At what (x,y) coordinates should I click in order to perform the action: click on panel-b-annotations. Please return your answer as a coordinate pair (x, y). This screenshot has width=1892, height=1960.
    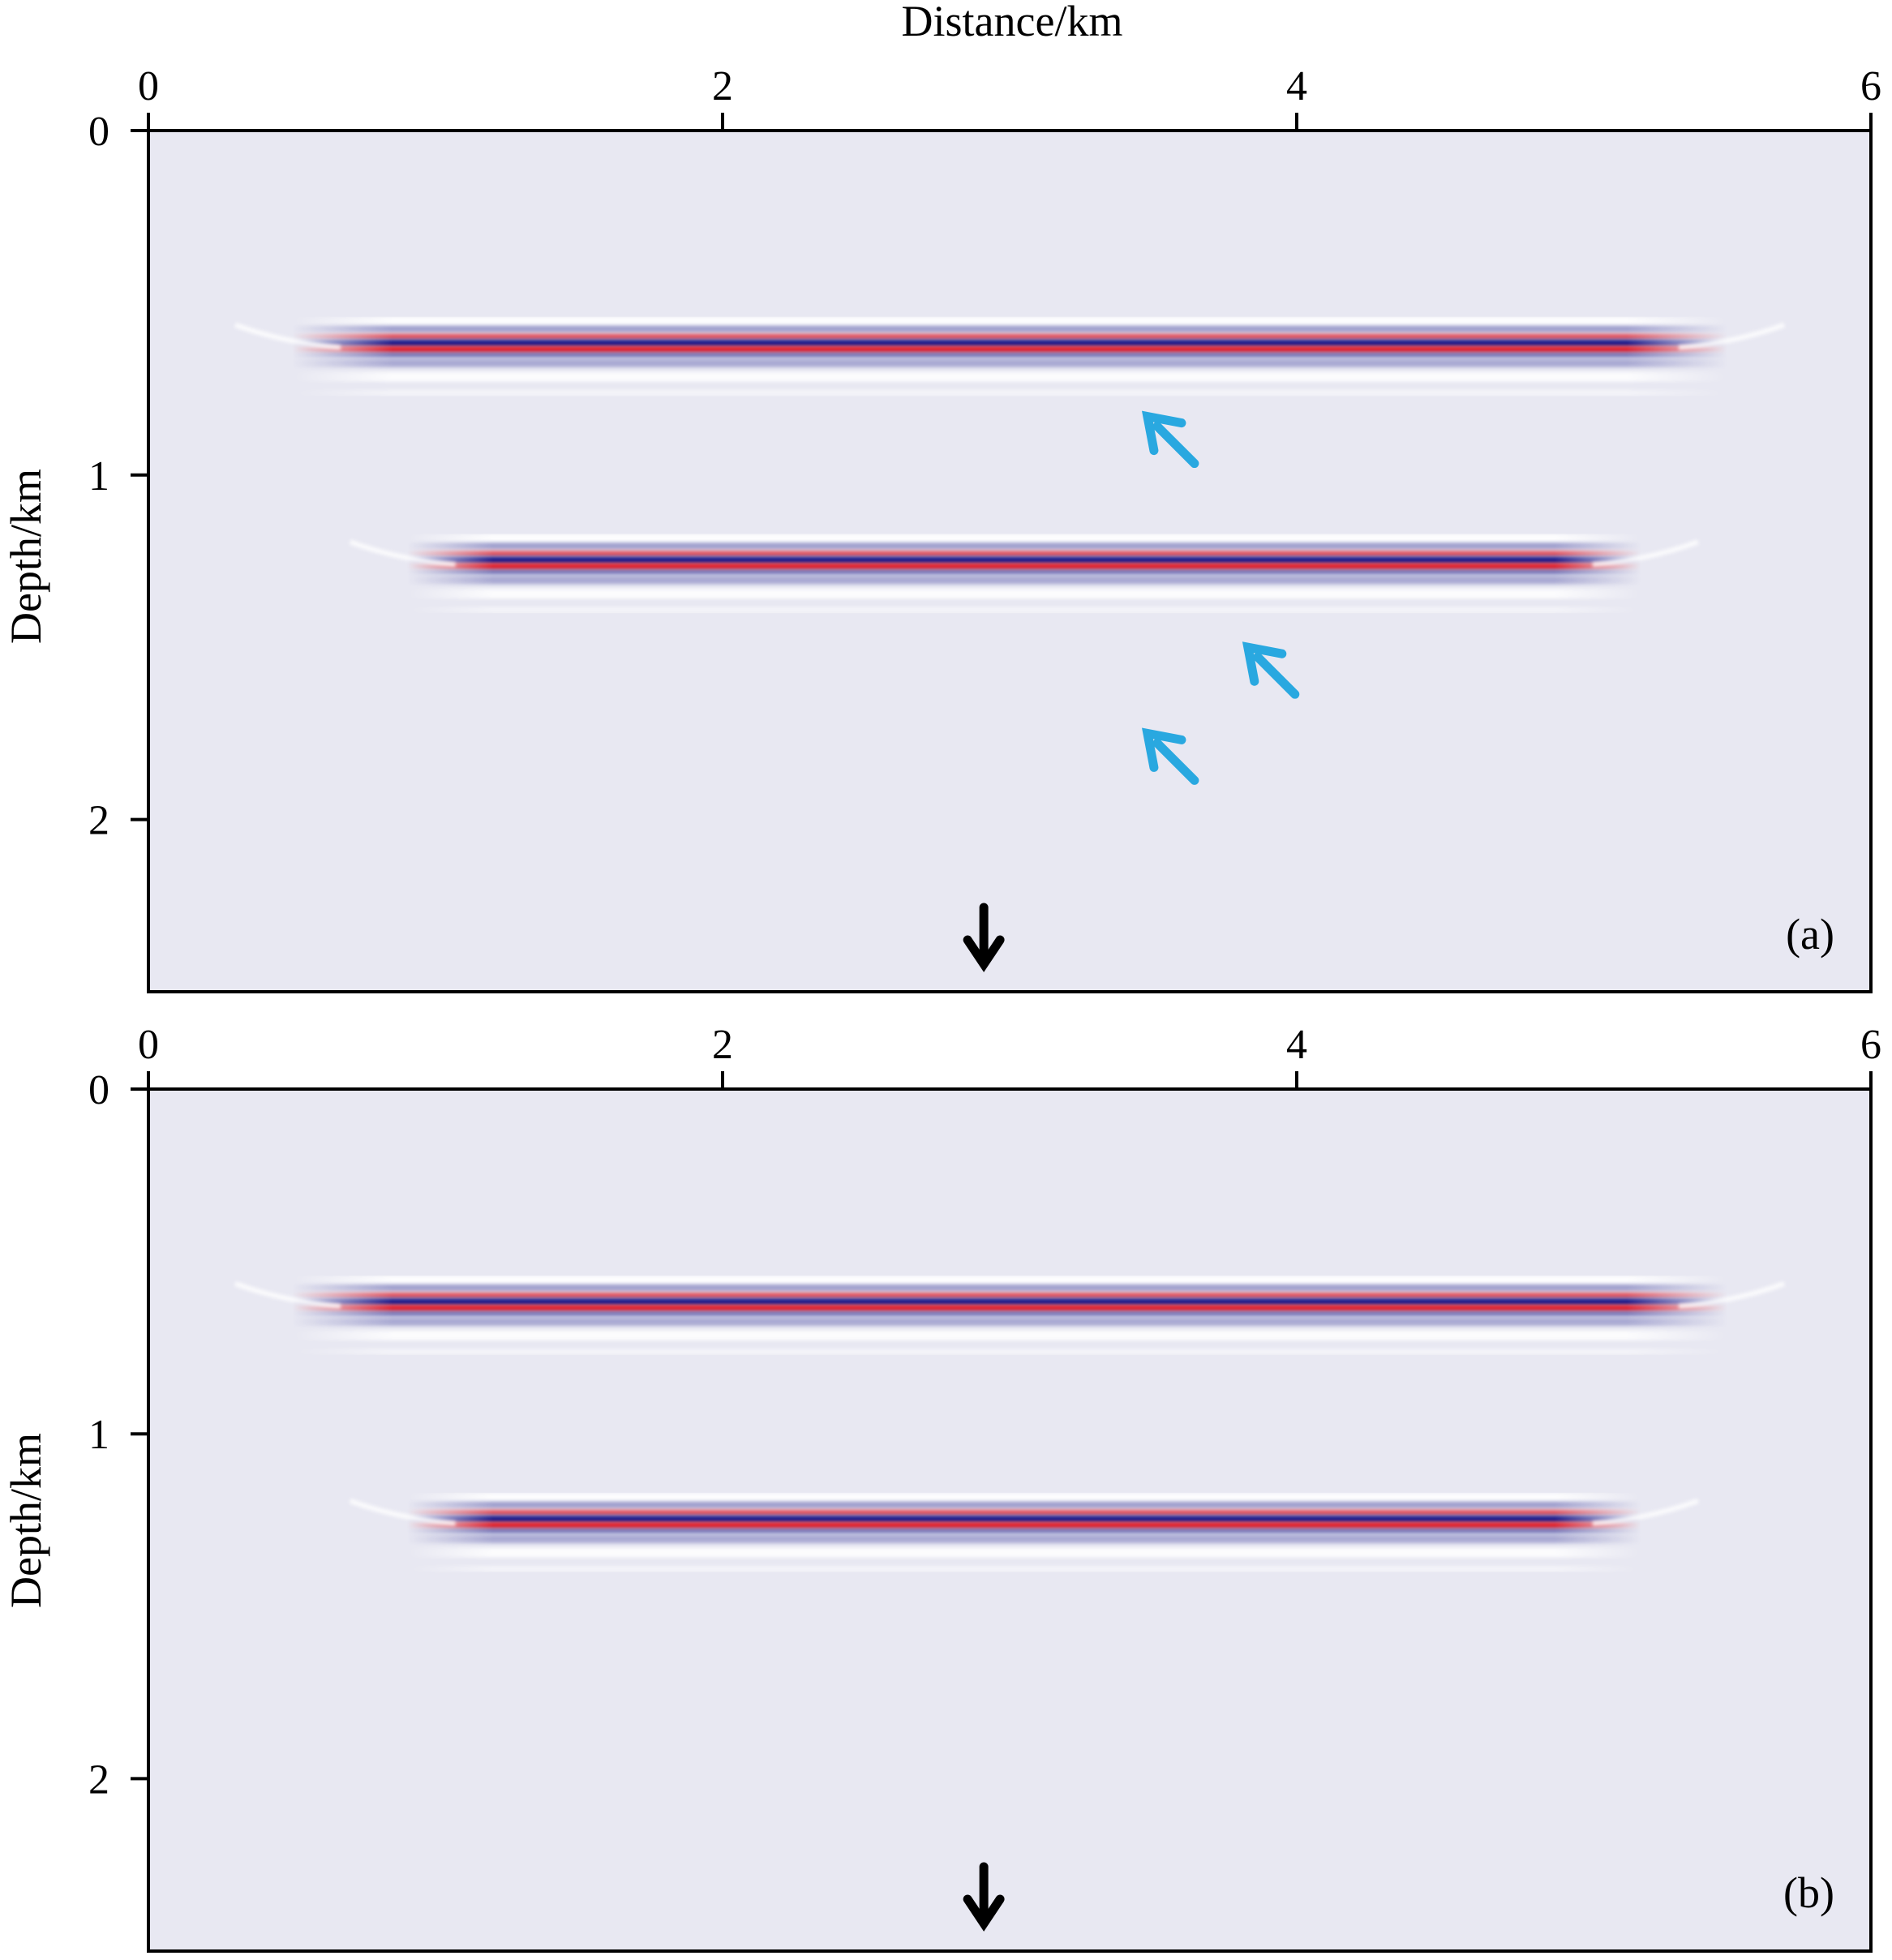
    Looking at the image, I should click on (984, 1897).